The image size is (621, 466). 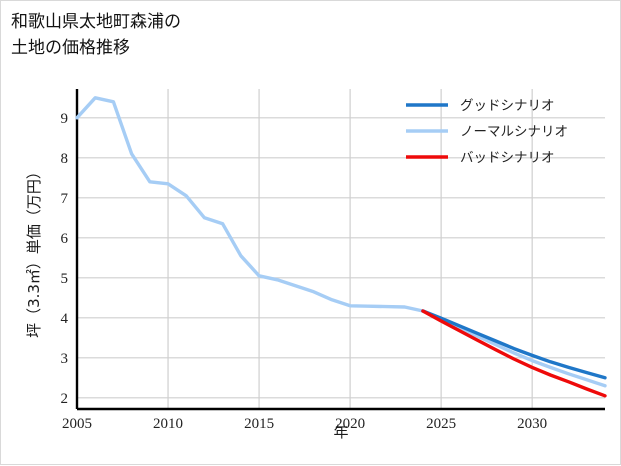 I want to click on x-tick-2010: 2010, so click(x=168, y=424).